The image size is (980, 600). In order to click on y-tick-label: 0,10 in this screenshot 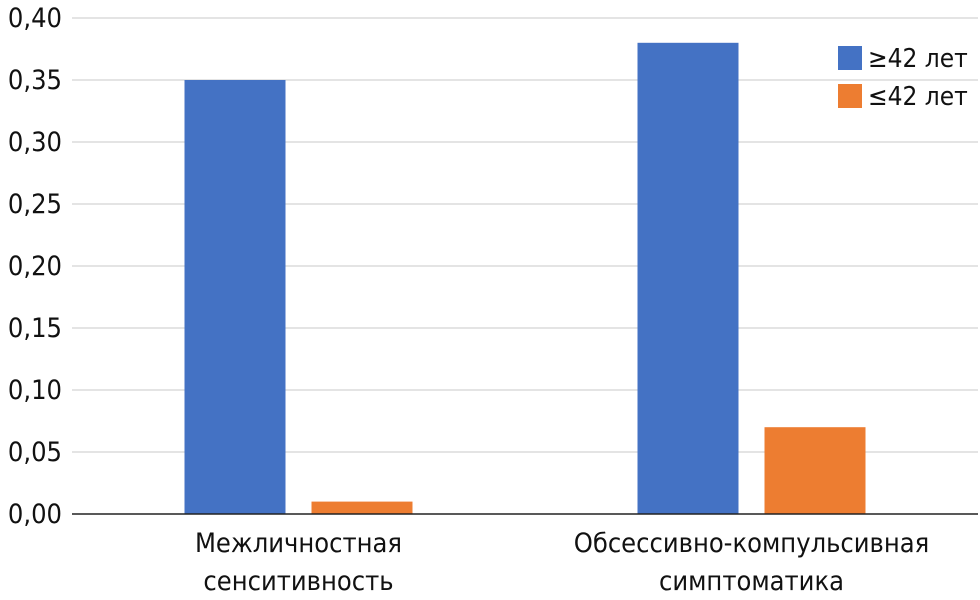, I will do `click(35, 390)`.